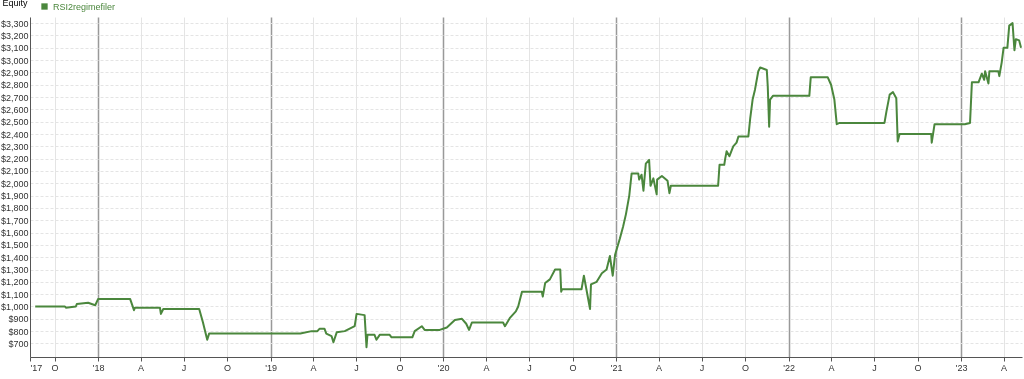 This screenshot has height=379, width=1024. What do you see at coordinates (14, 306) in the screenshot?
I see `y-tick-label: $1,000` at bounding box center [14, 306].